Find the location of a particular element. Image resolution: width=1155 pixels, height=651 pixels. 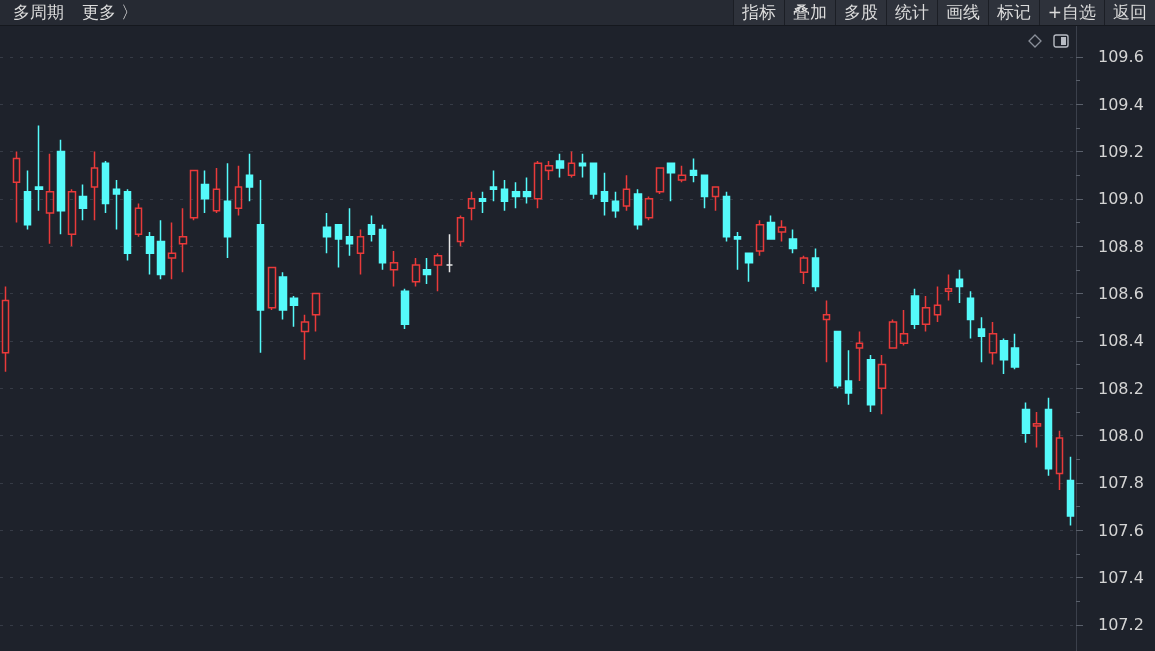

text: 指标 is located at coordinates (758, 12).